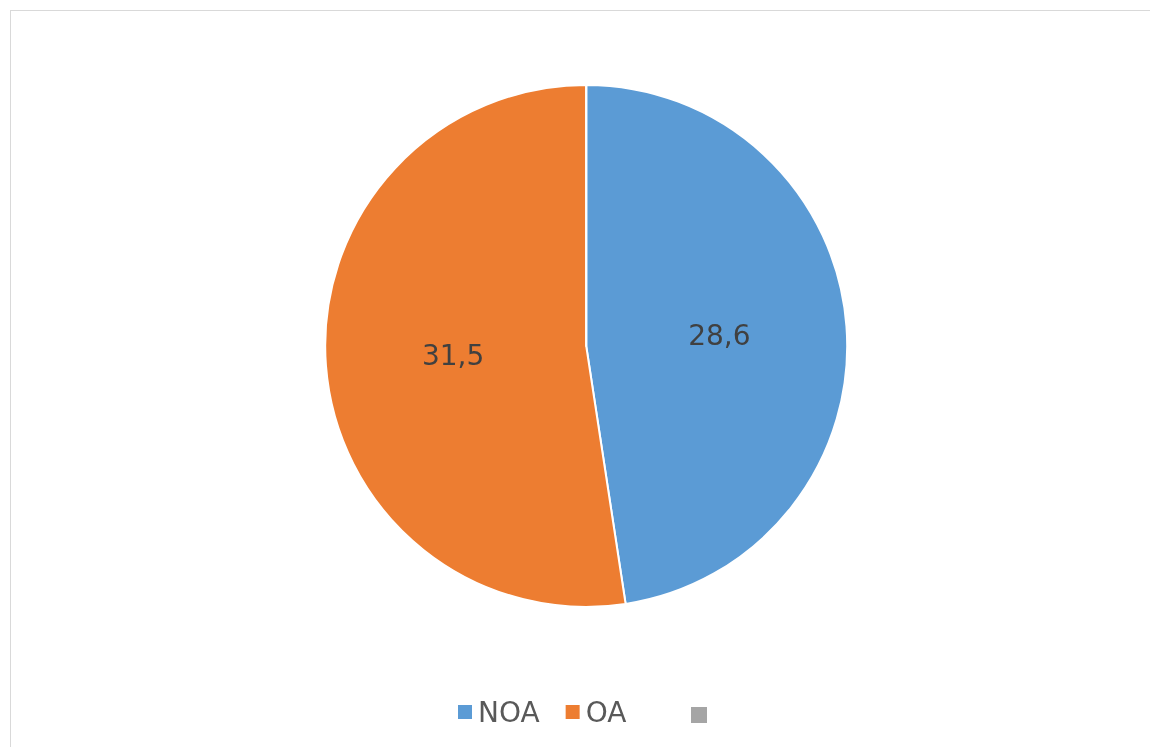  I want to click on legend-label: OA, so click(606, 712).